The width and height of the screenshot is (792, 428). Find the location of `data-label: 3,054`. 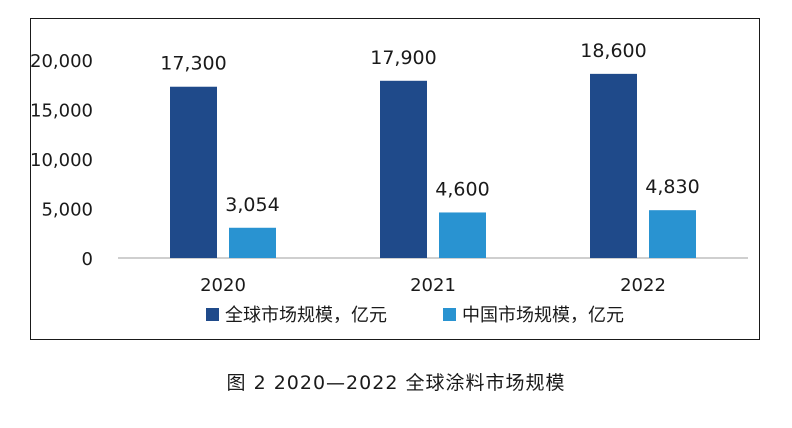

data-label: 3,054 is located at coordinates (252, 205).